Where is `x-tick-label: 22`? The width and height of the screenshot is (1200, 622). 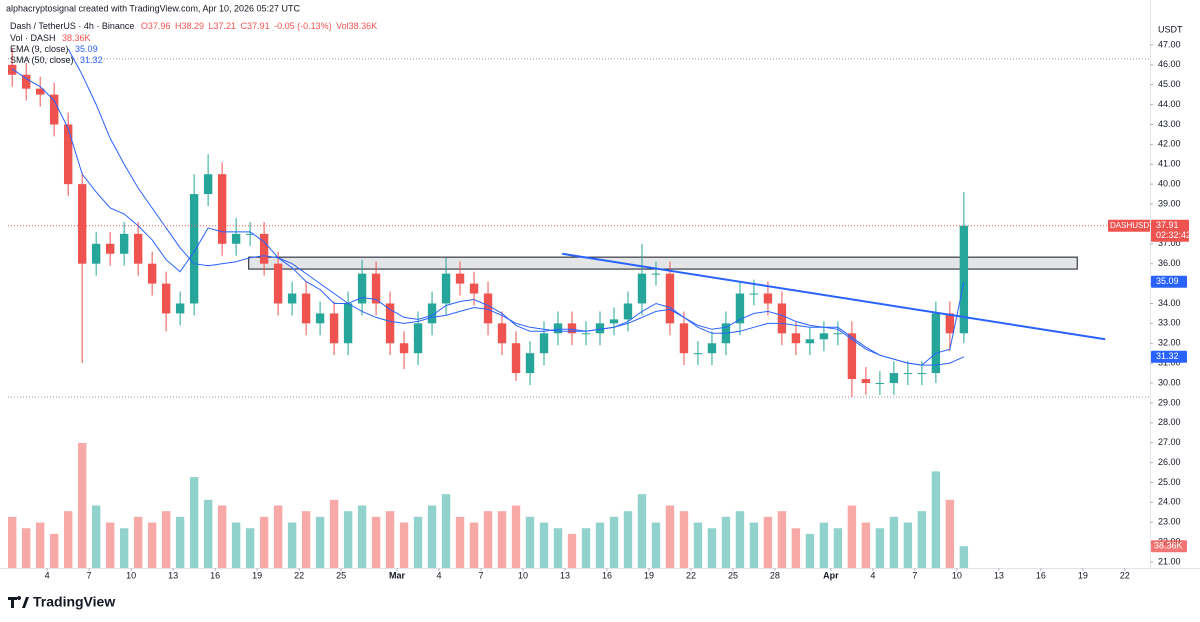
x-tick-label: 22 is located at coordinates (299, 575).